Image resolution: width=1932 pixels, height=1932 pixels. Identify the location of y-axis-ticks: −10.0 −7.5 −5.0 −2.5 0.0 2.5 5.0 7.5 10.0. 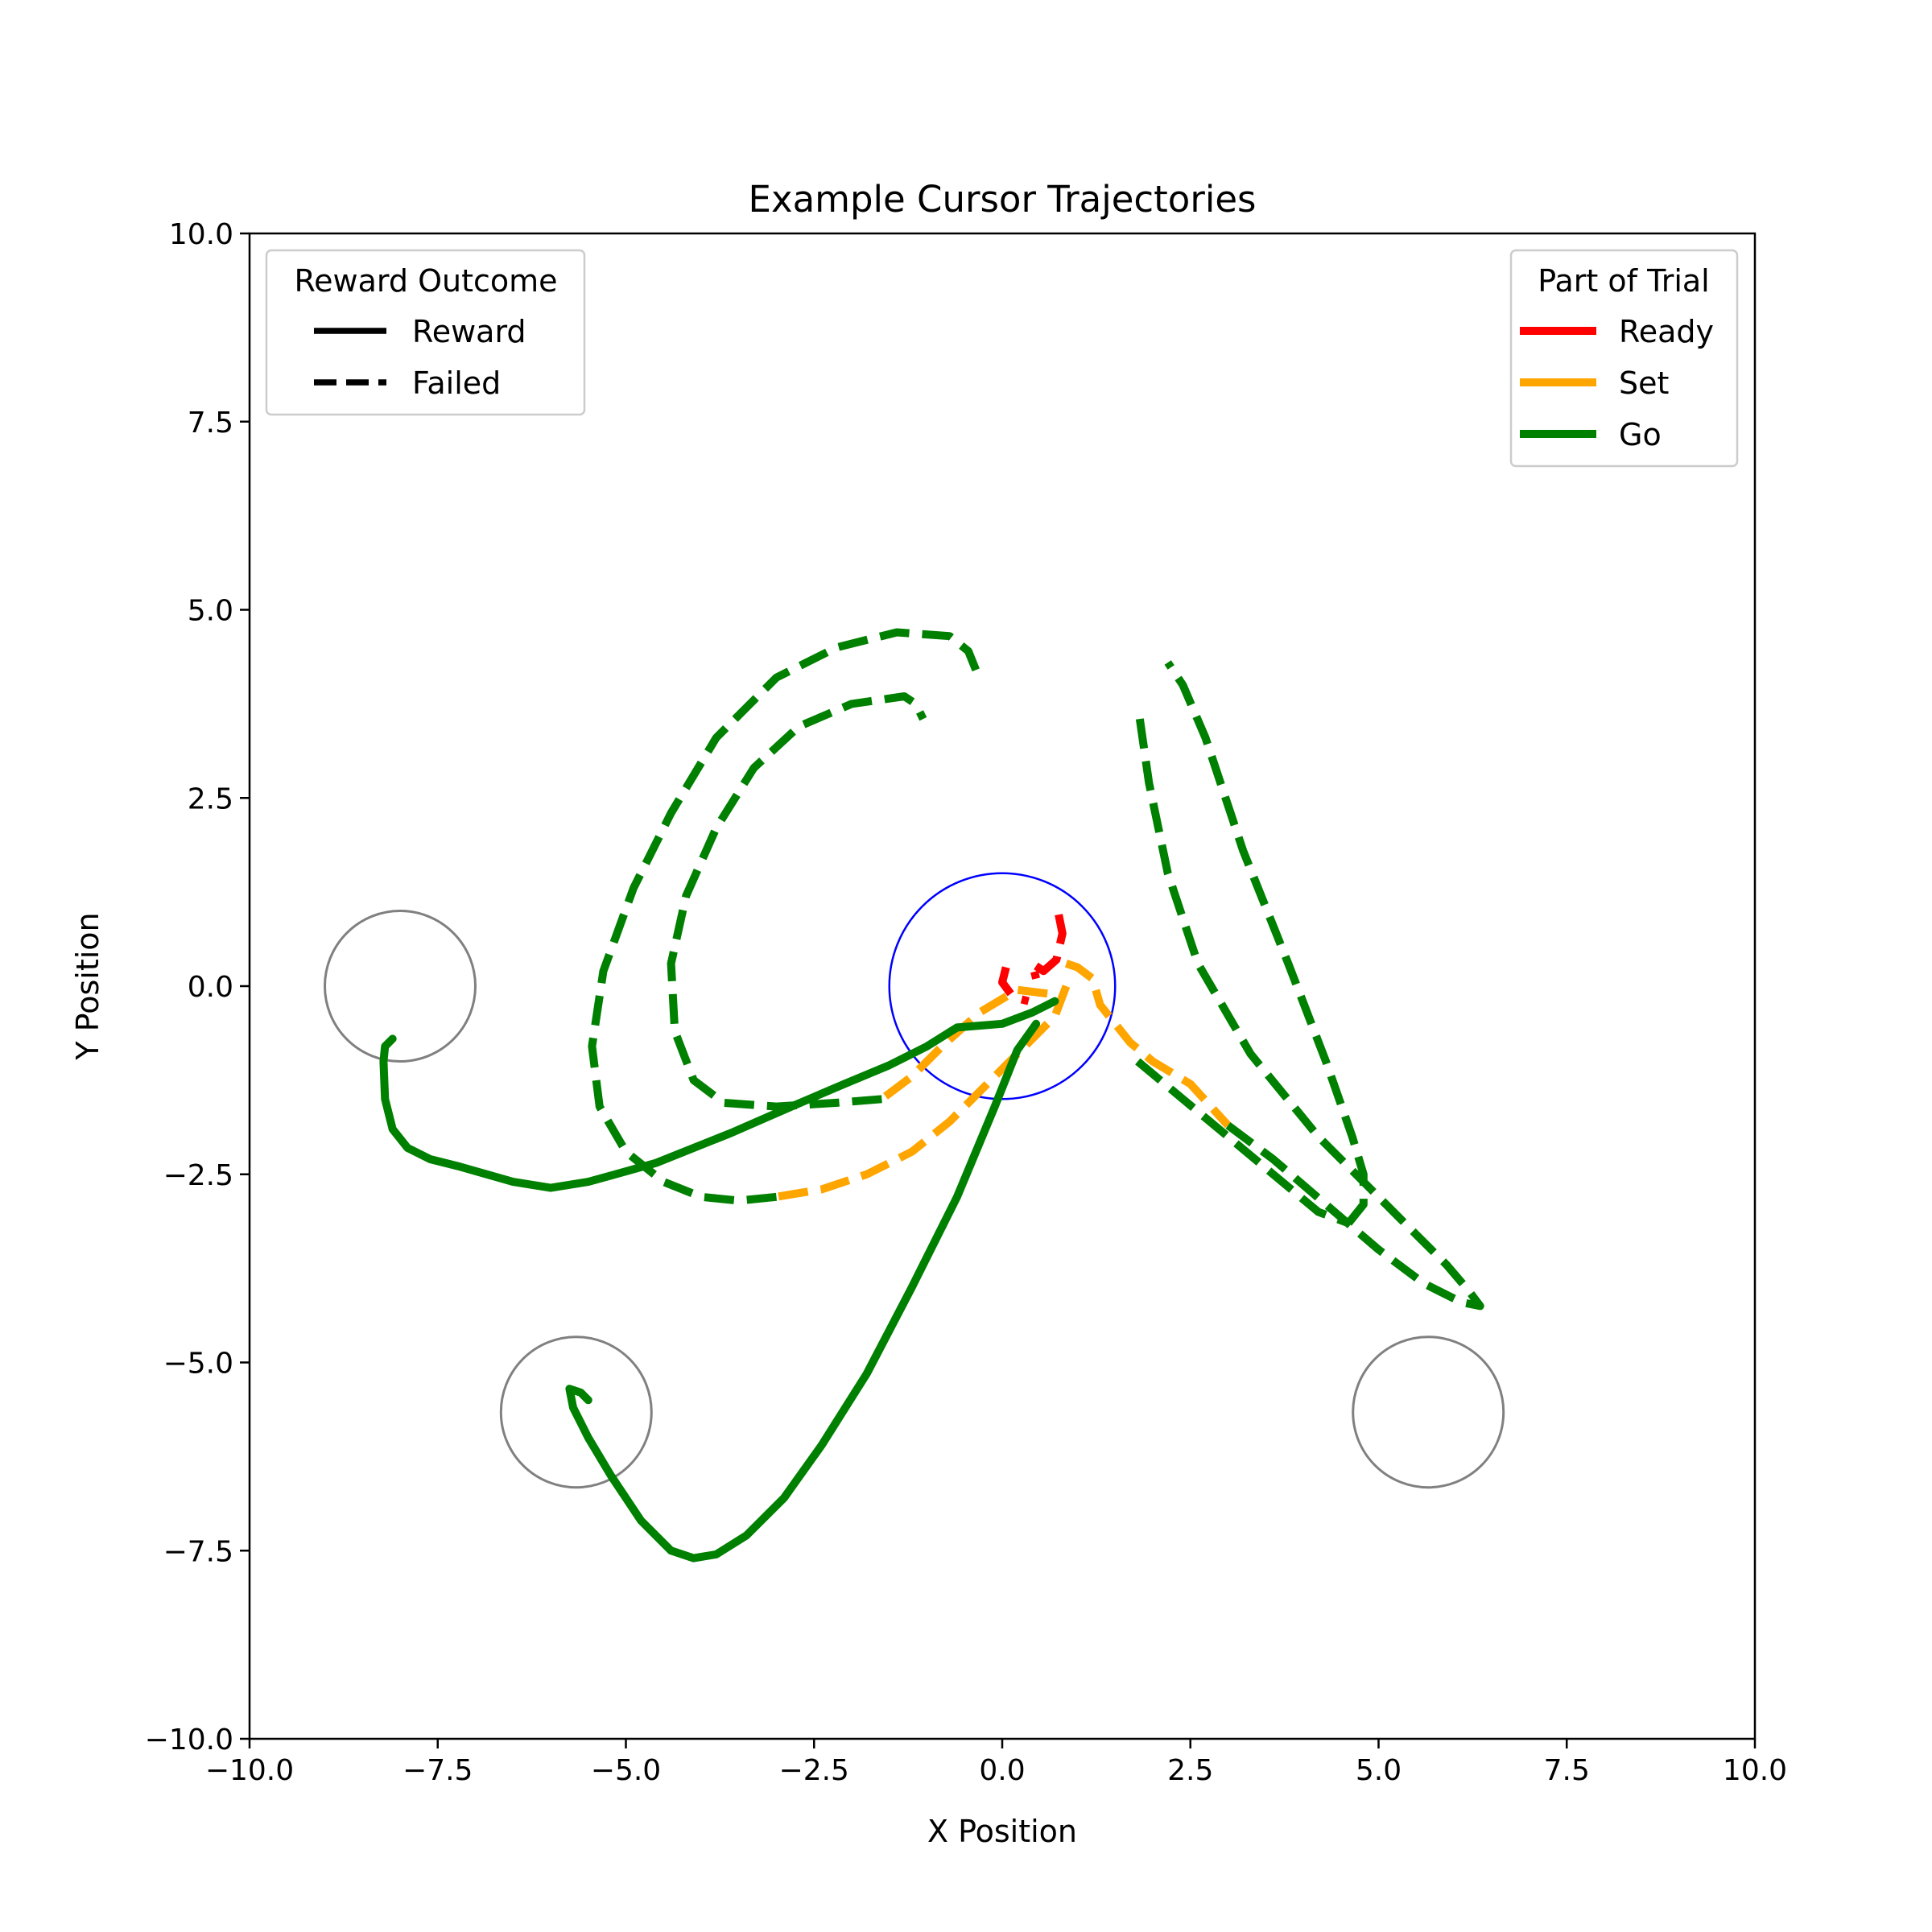
(197, 987).